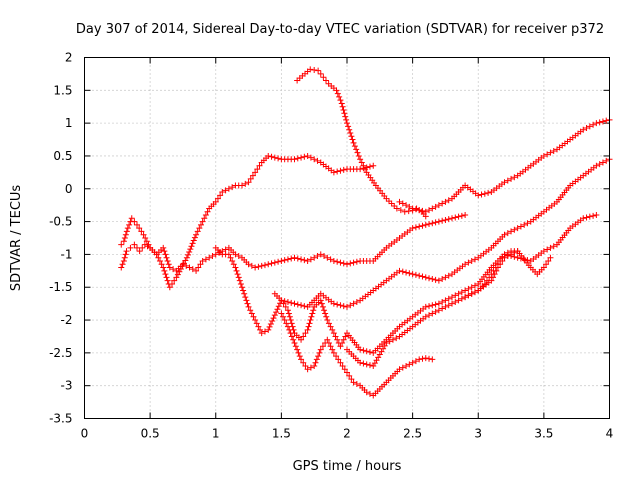 This screenshot has height=480, width=640. Describe the element at coordinates (67, 386) in the screenshot. I see `y-tick-label: -3` at that location.